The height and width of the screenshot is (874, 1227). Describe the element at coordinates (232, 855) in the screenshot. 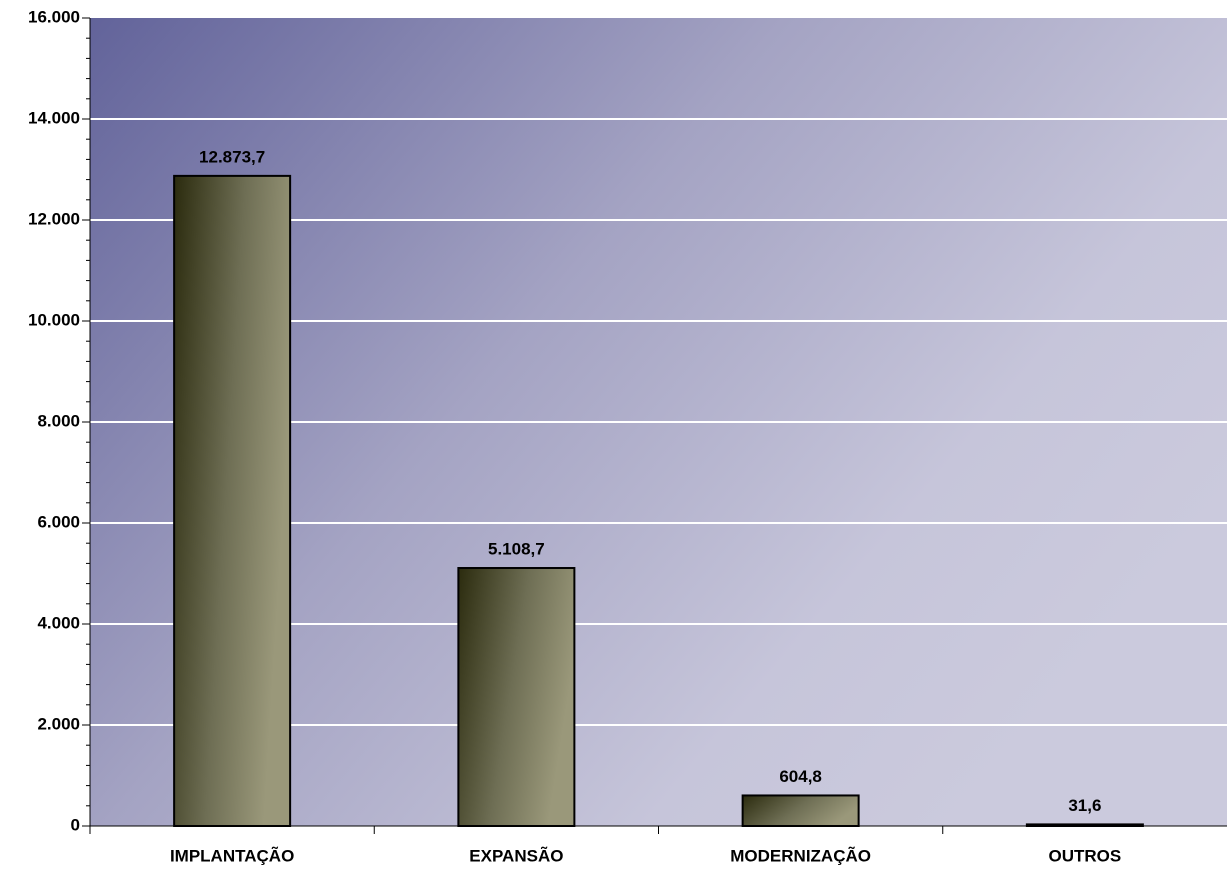

I see `x-tick-label: IMPLANTAÇÃO` at that location.